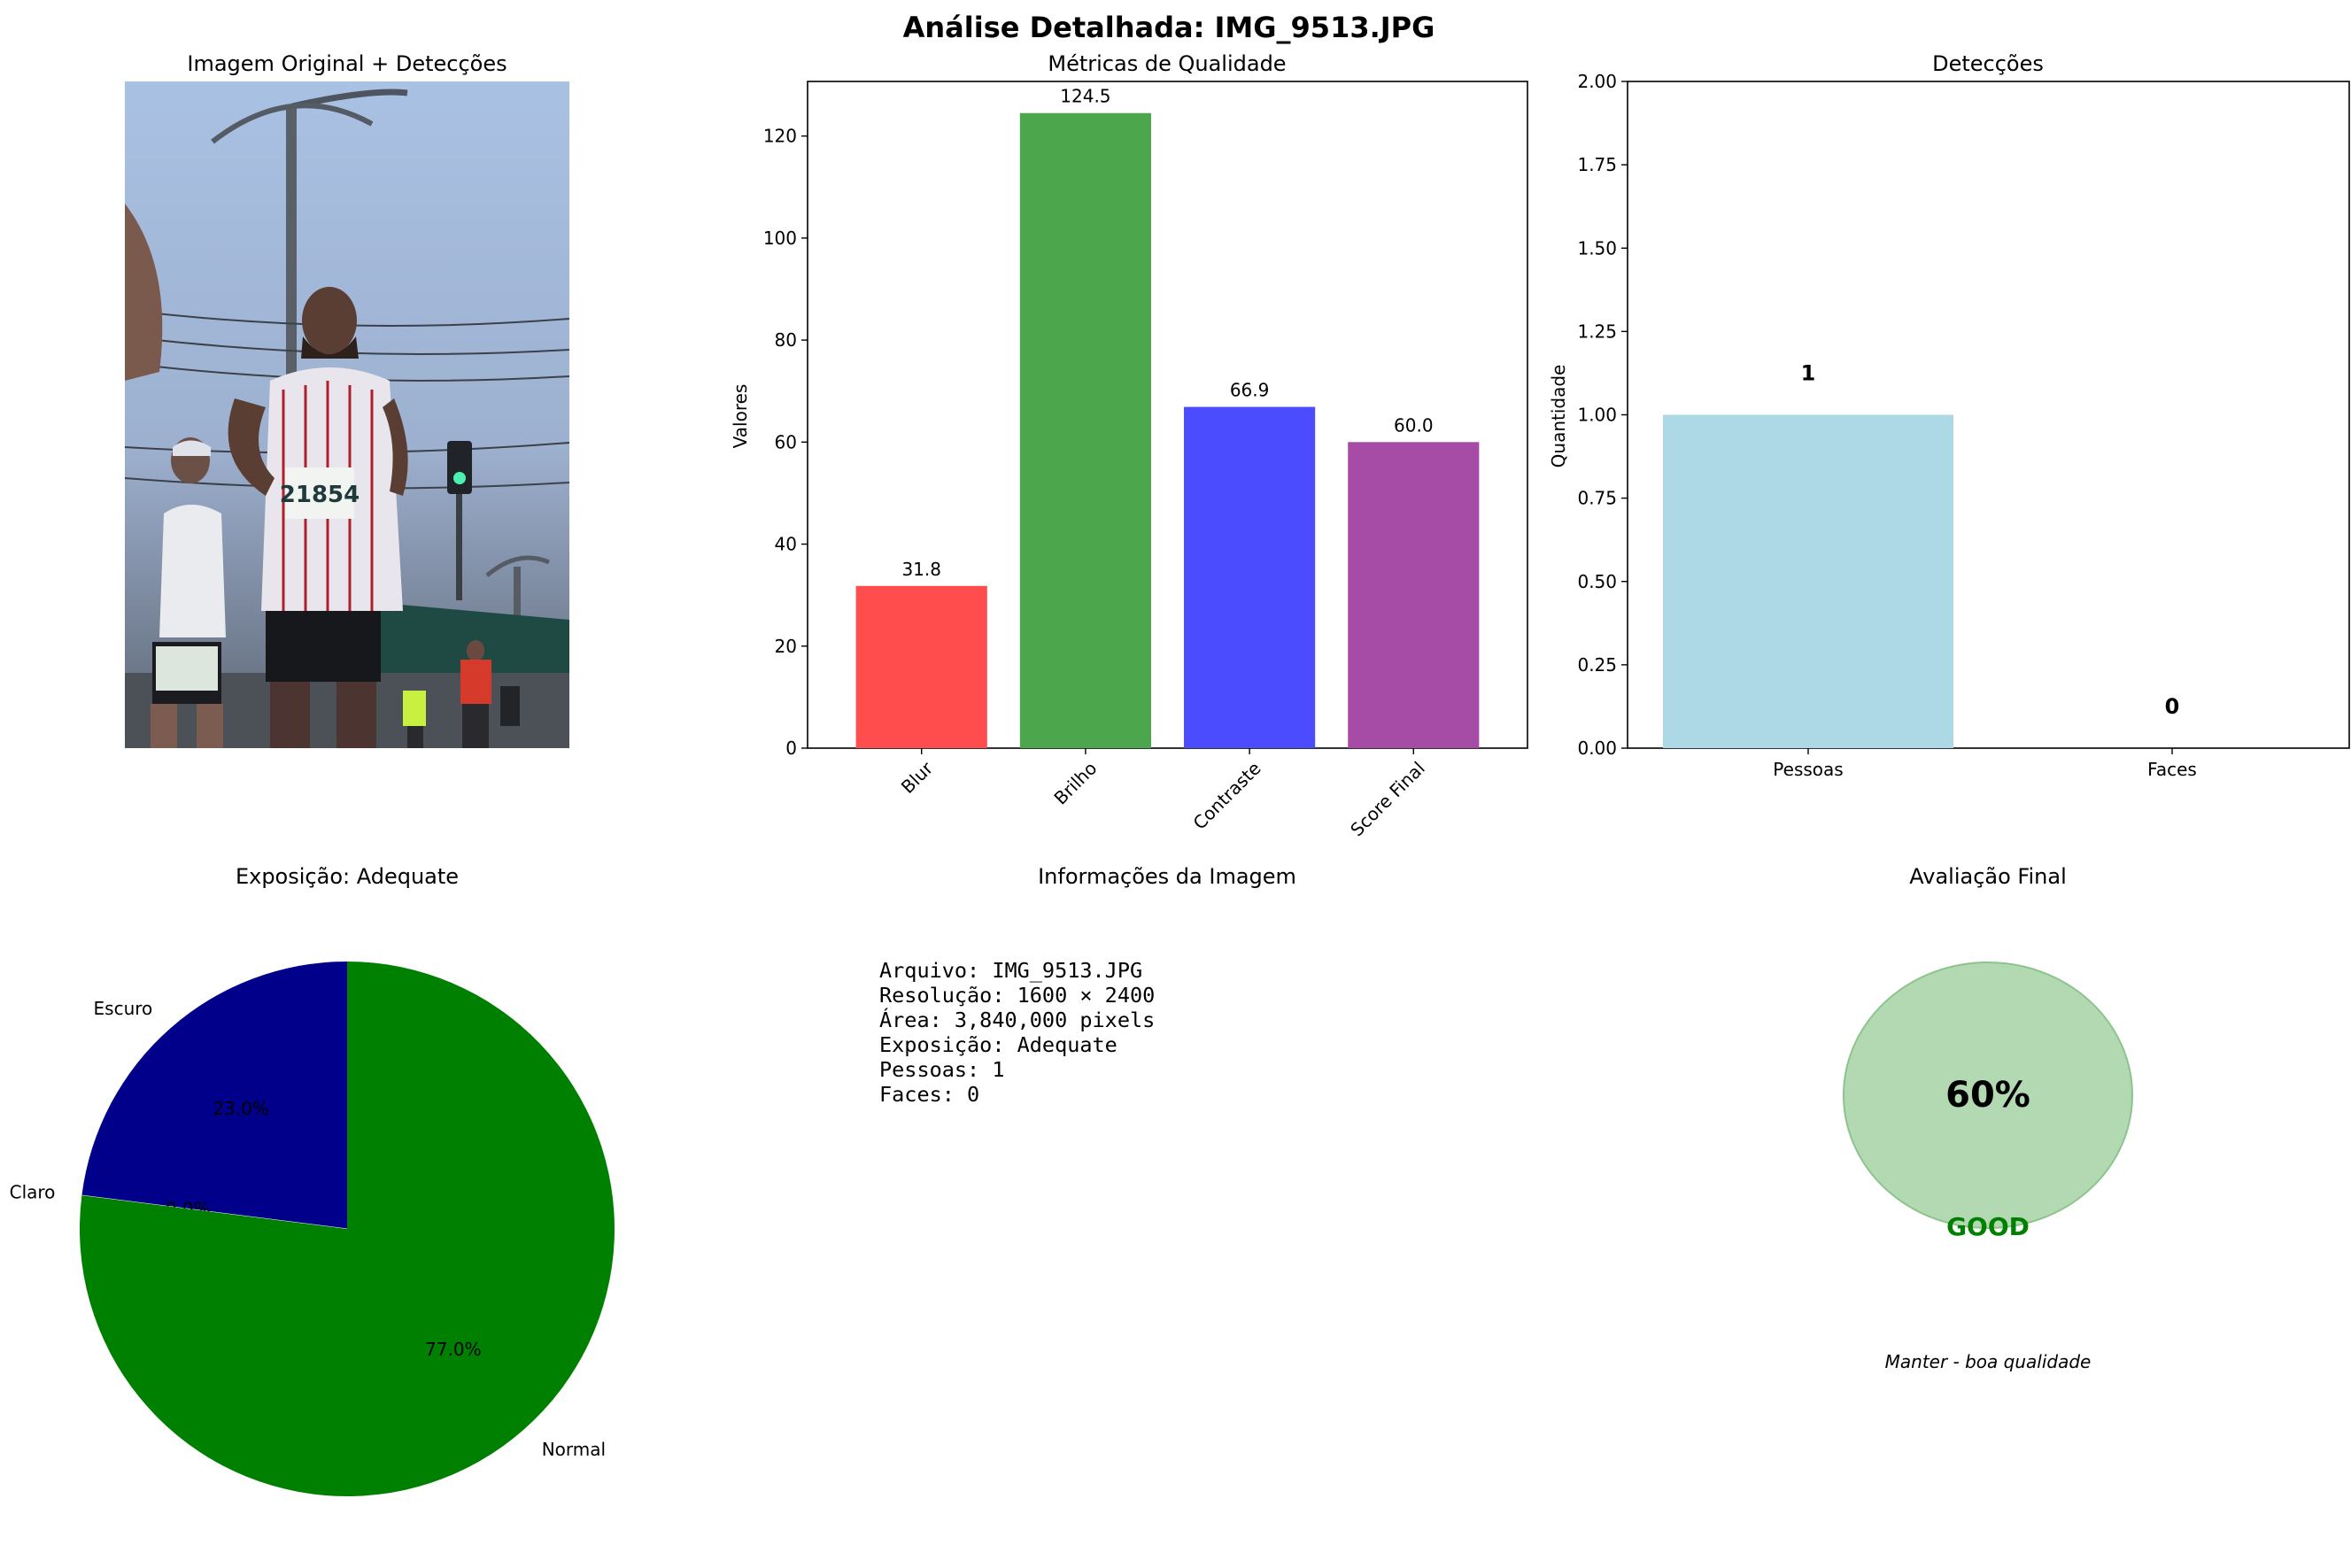 Image resolution: width=2351 pixels, height=1568 pixels. I want to click on detections-y-tick-label: 1.50, so click(1597, 248).